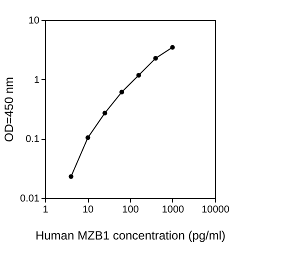  Describe the element at coordinates (216, 210) in the screenshot. I see `x-tick-label: 10000` at that location.